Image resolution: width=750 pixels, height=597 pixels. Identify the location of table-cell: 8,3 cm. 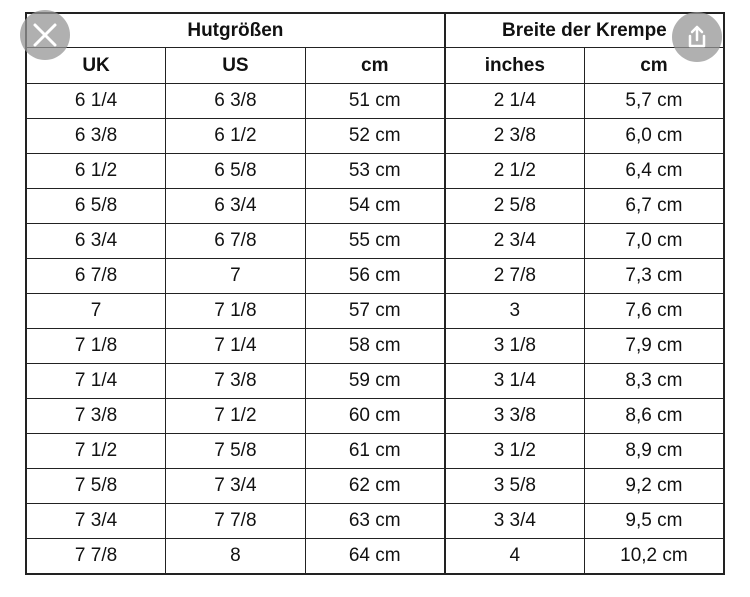
(654, 381).